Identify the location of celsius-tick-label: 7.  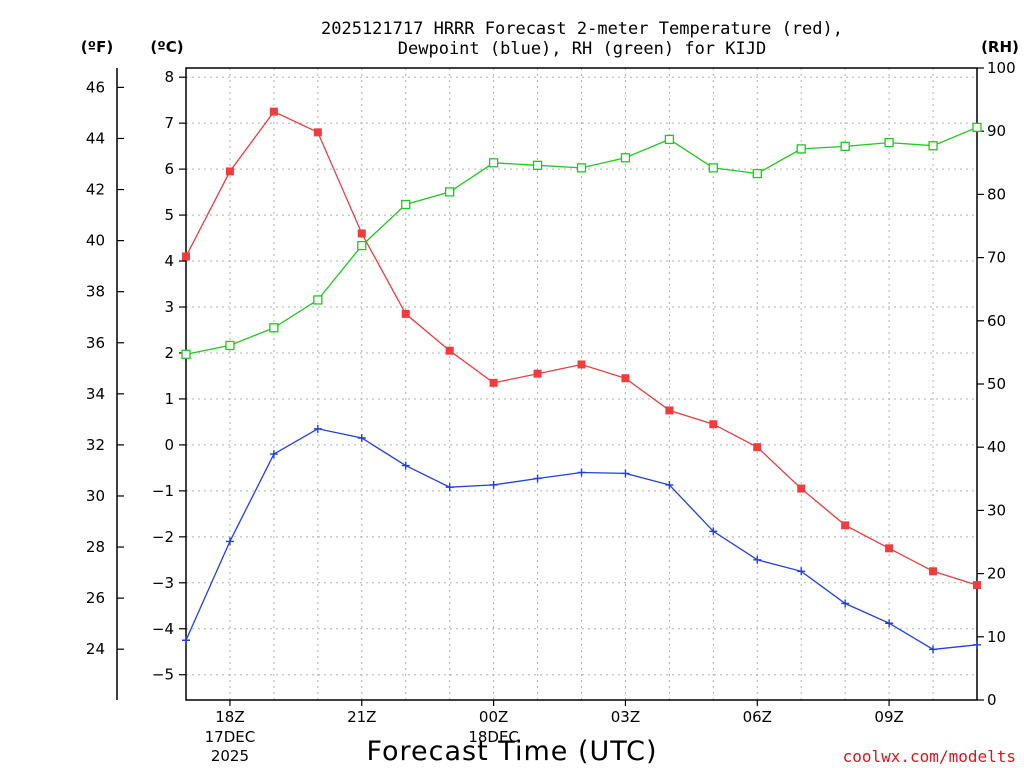
(169, 123).